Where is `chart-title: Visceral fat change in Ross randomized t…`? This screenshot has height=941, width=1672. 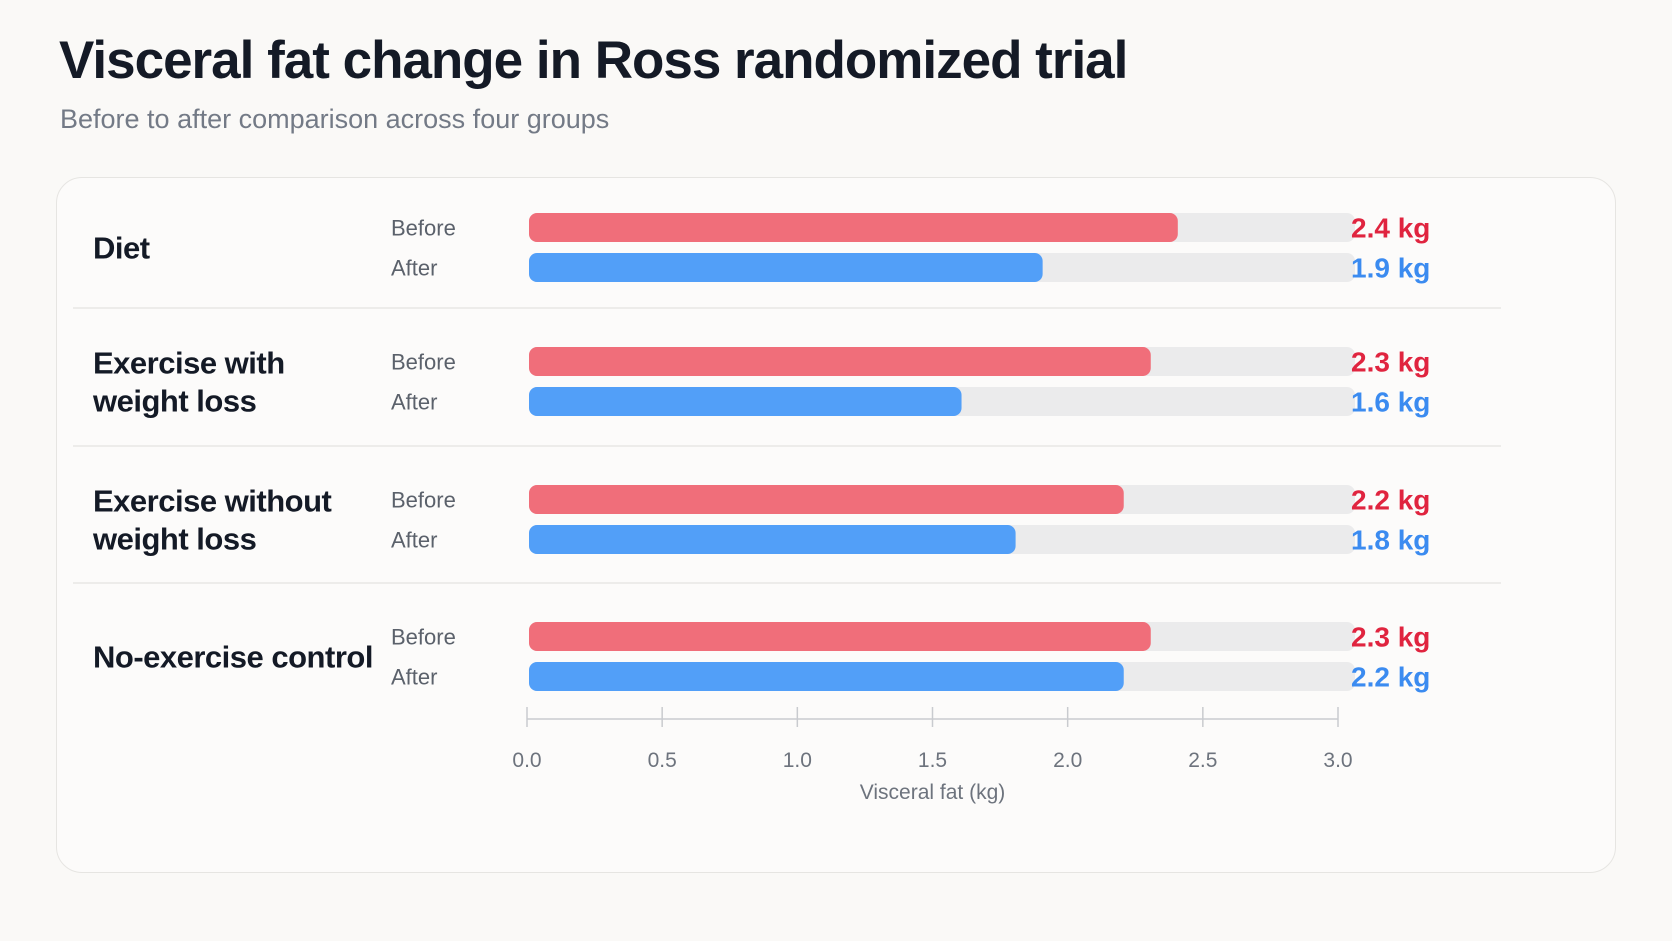
chart-title: Visceral fat change in Ross randomized t… is located at coordinates (593, 60).